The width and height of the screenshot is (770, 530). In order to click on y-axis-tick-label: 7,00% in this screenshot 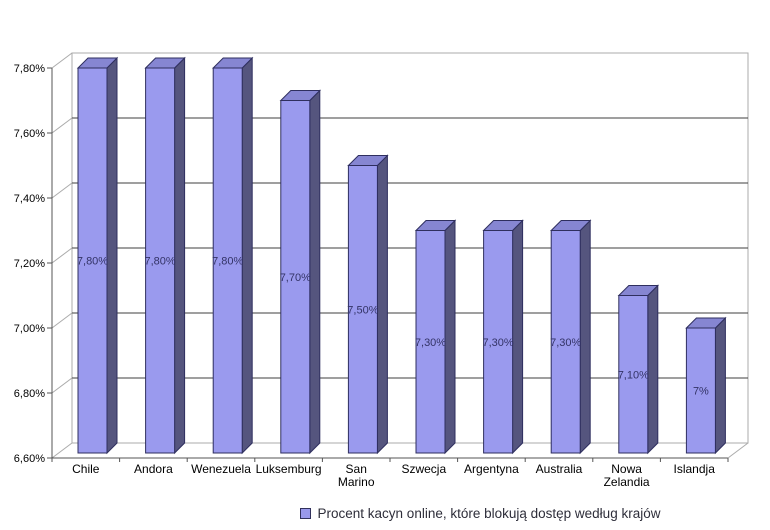, I will do `click(29, 329)`.